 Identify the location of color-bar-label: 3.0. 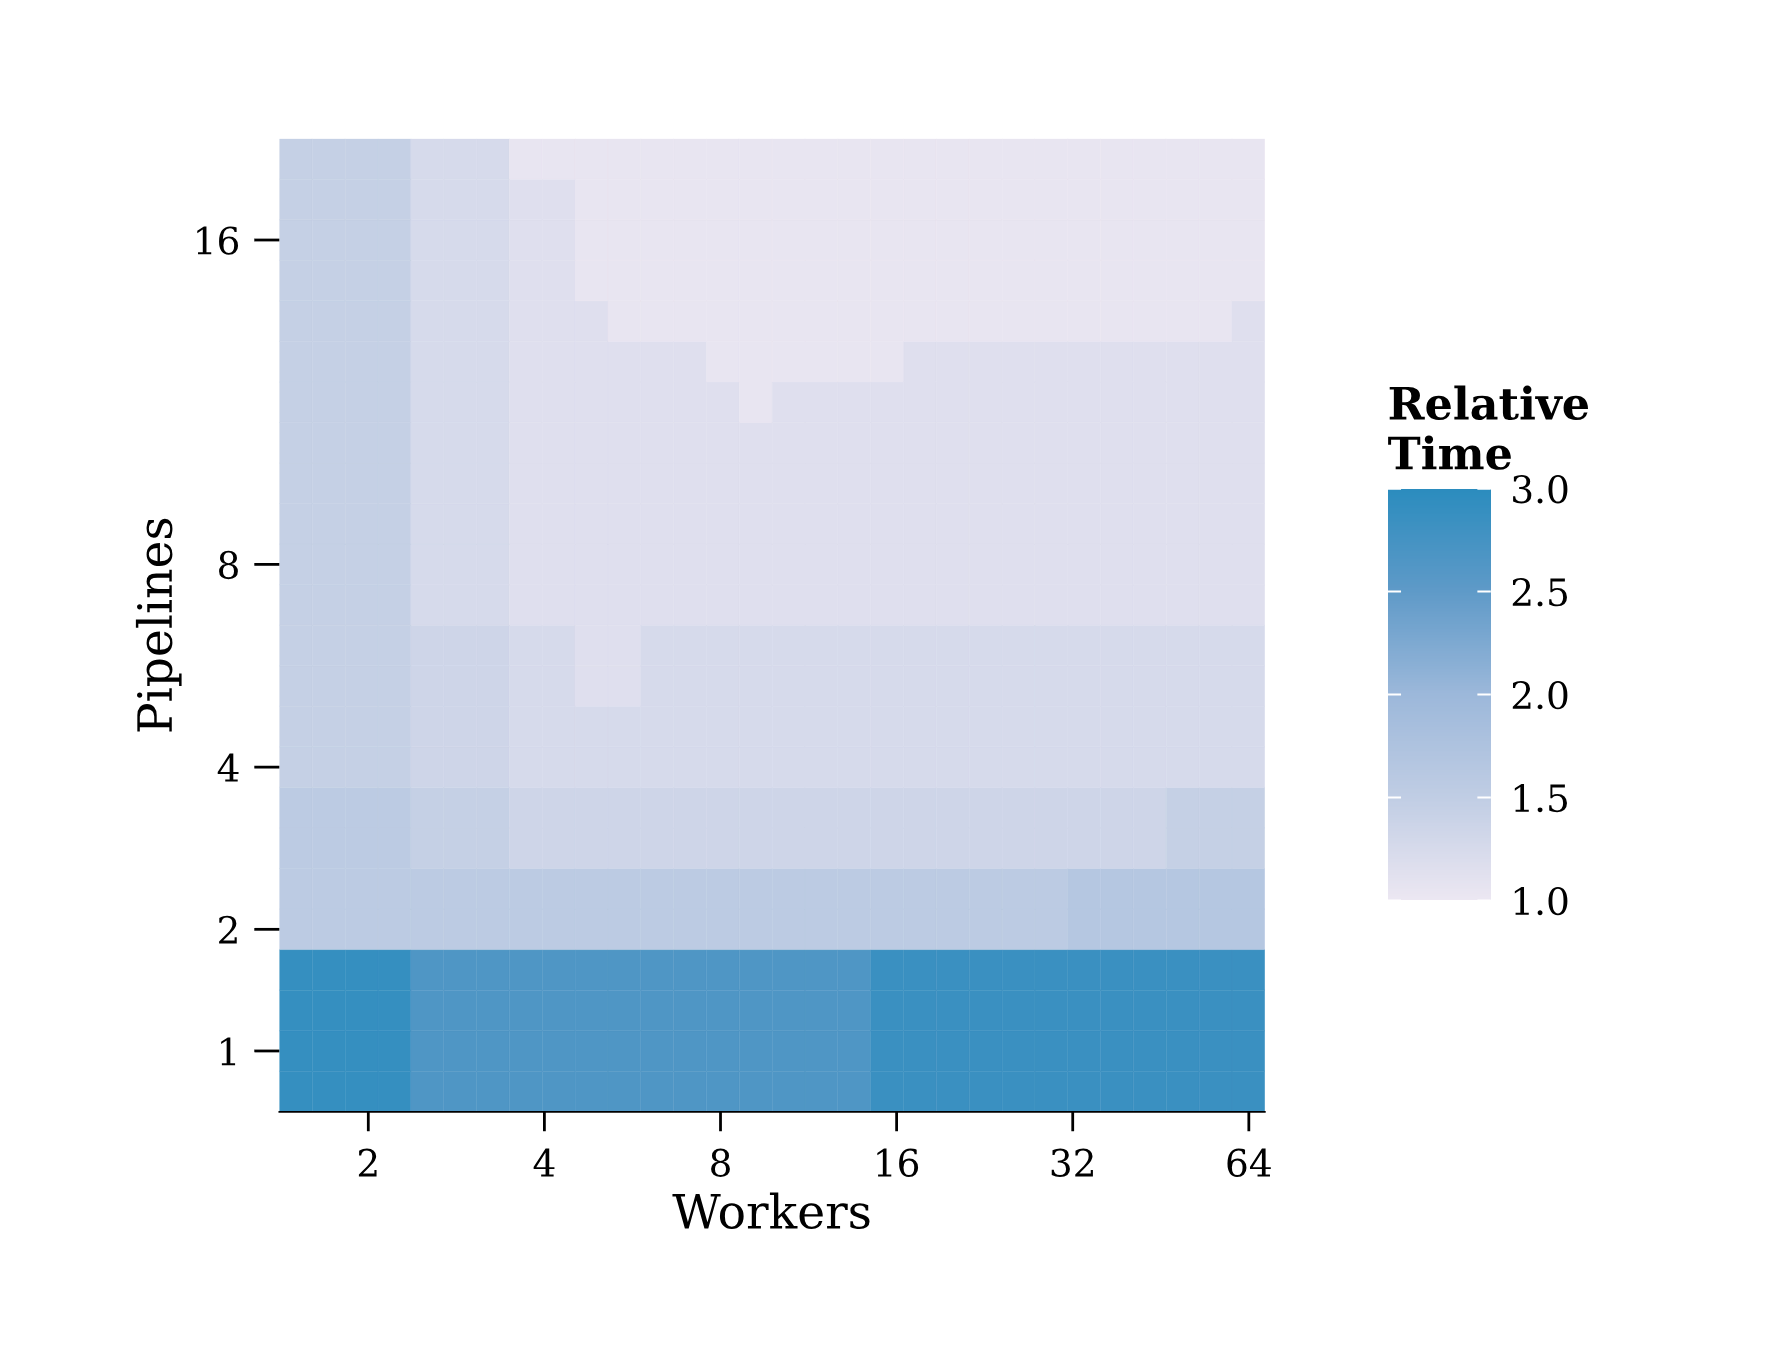
(1540, 489).